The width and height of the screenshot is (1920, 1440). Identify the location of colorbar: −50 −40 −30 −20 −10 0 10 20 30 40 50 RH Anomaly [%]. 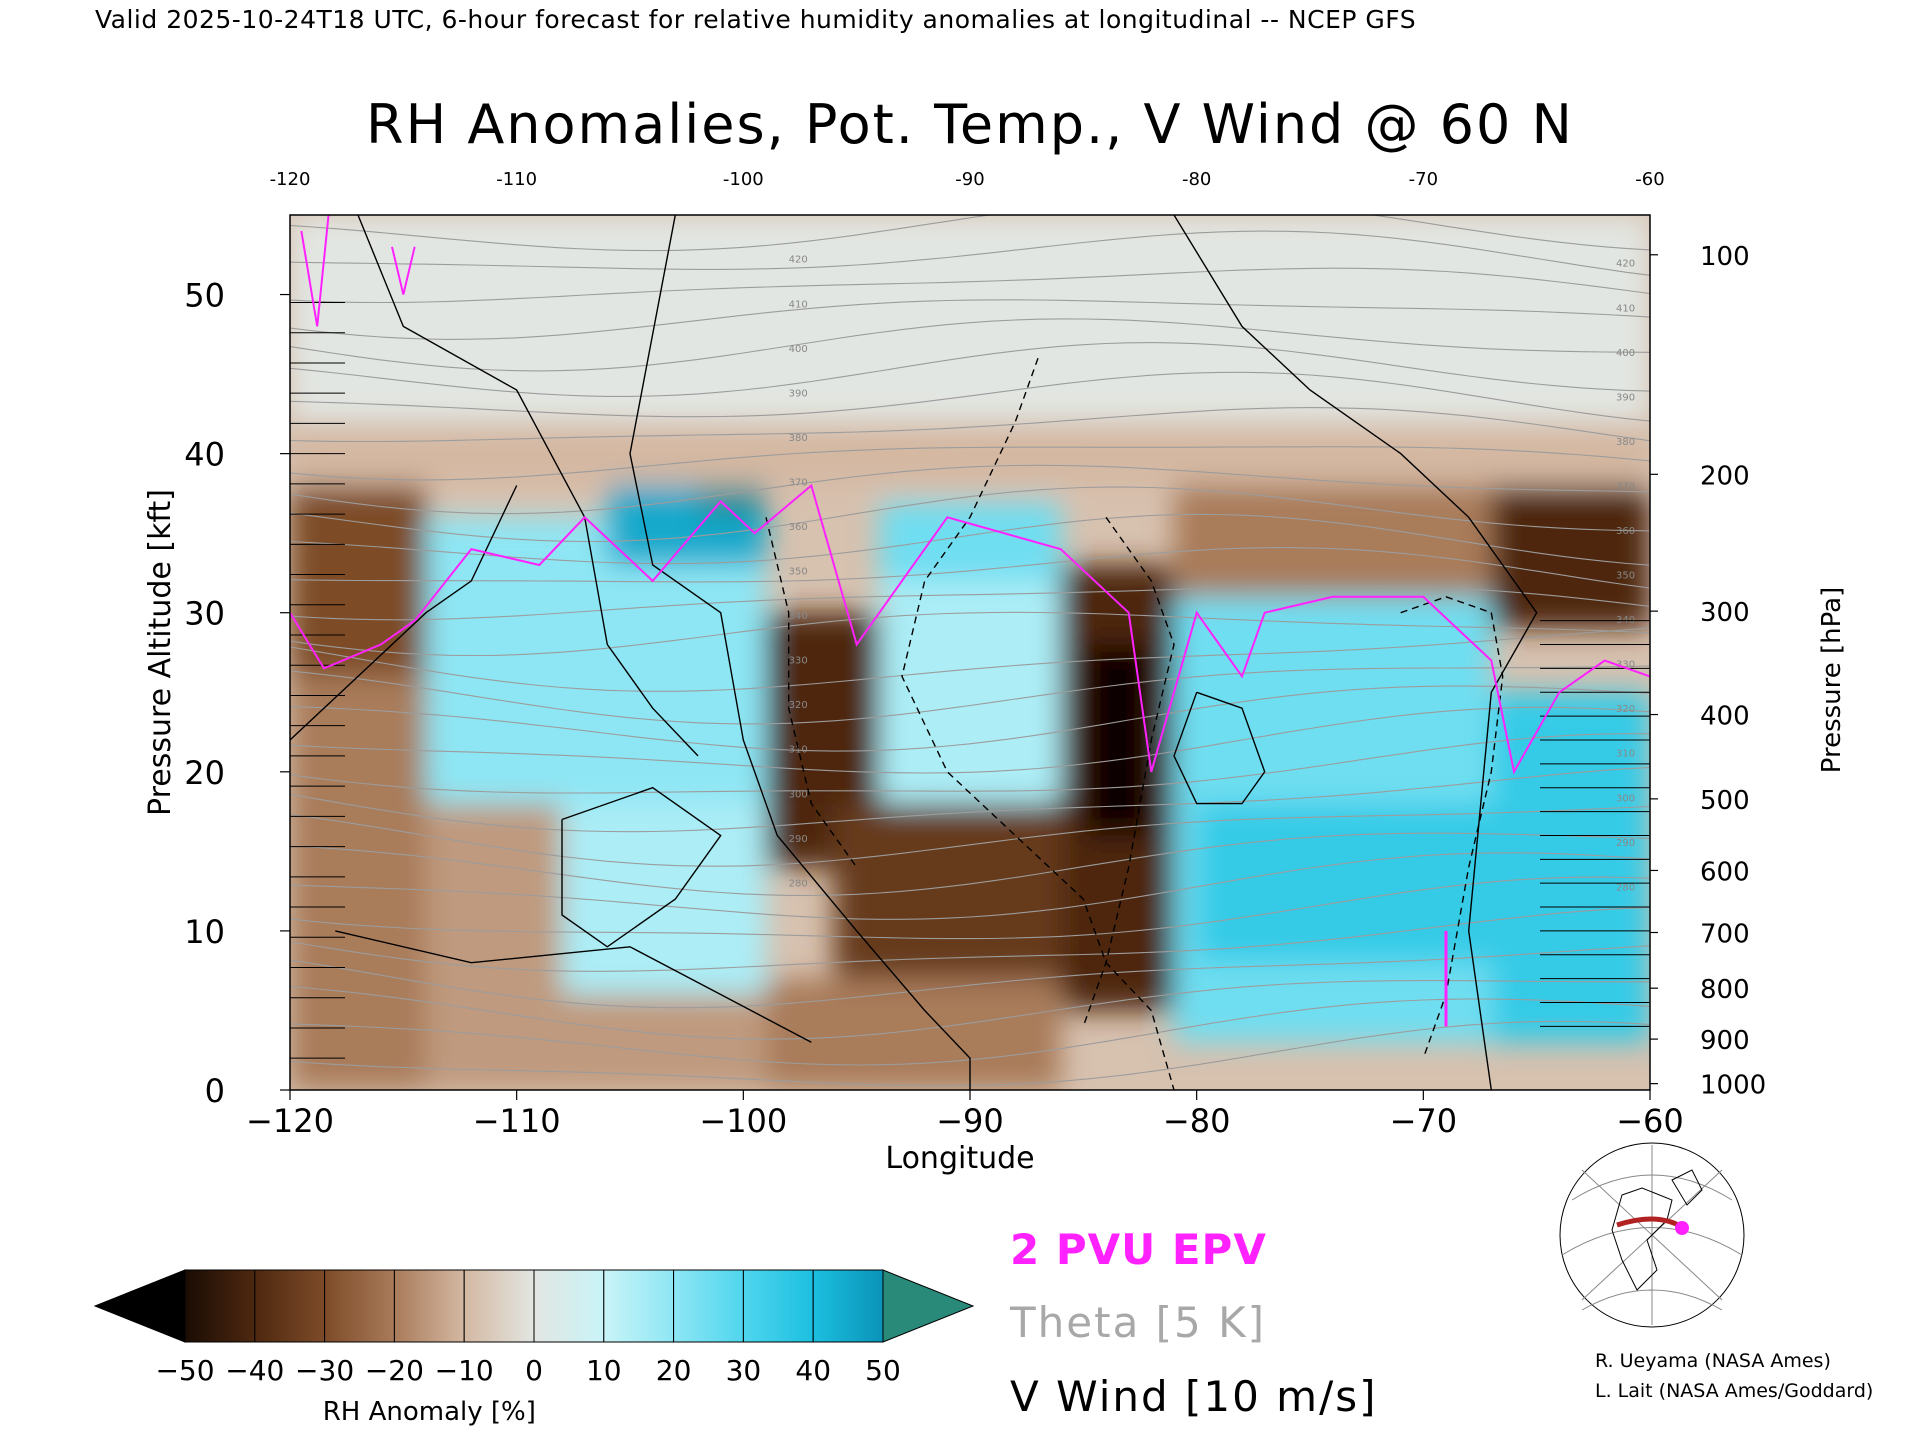
(534, 1348).